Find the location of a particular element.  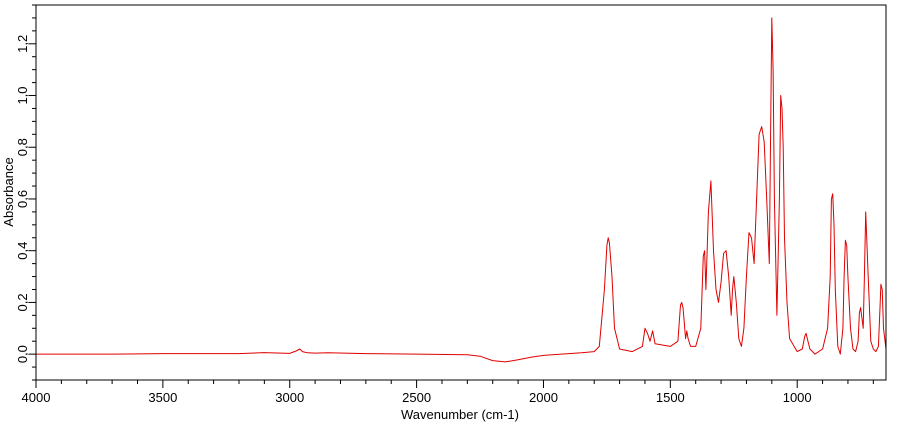

y-tick-label: 0,2 is located at coordinates (22, 302).